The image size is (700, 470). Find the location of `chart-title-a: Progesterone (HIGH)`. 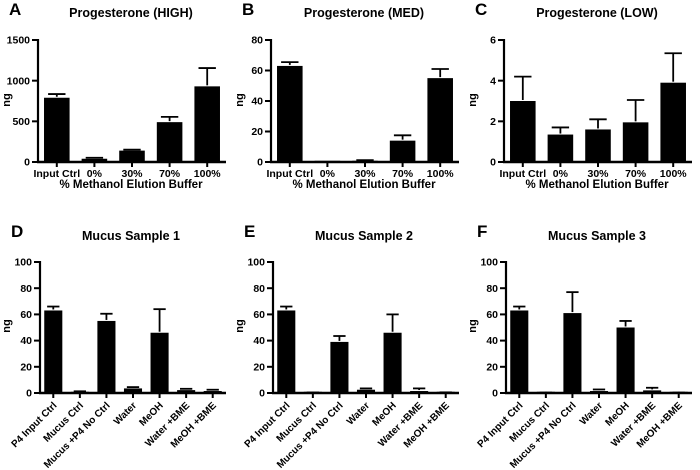

chart-title-a: Progesterone (HIGH) is located at coordinates (131, 13).